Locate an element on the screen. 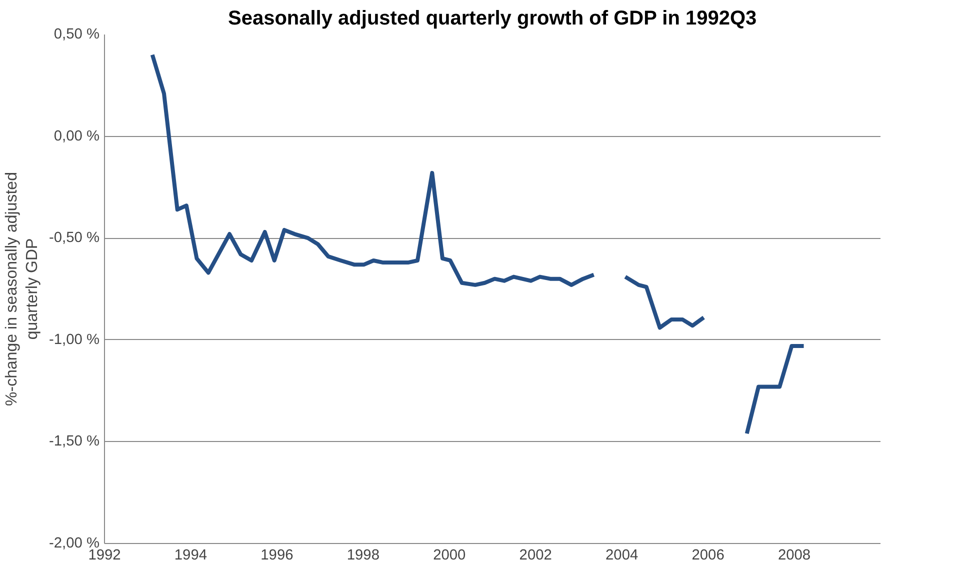  x-tick-label: 1998 is located at coordinates (363, 556).